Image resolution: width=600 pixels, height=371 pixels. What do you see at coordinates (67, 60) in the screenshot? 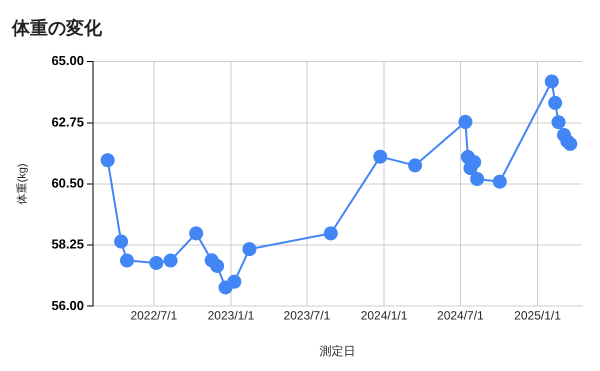
I see `y-tick-label: 65.00` at bounding box center [67, 60].